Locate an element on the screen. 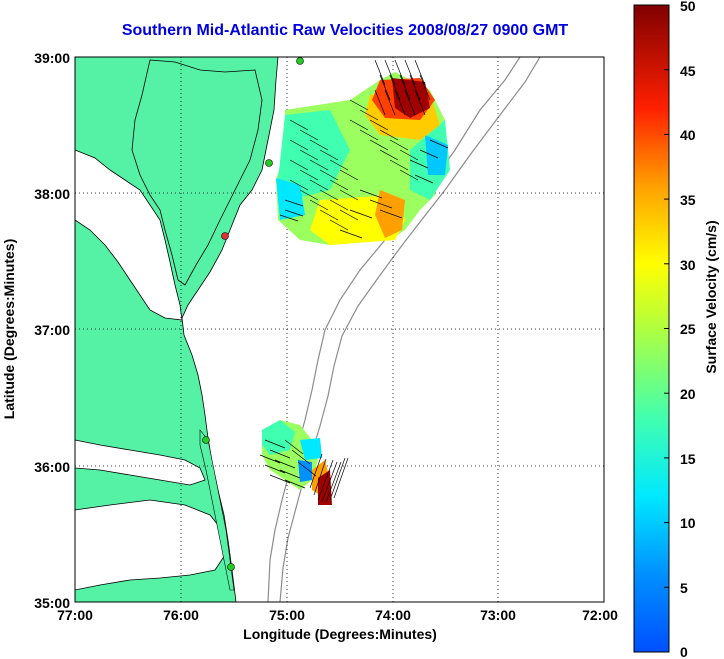 Image resolution: width=724 pixels, height=659 pixels. colorbar-tick-label: 30 is located at coordinates (688, 265).